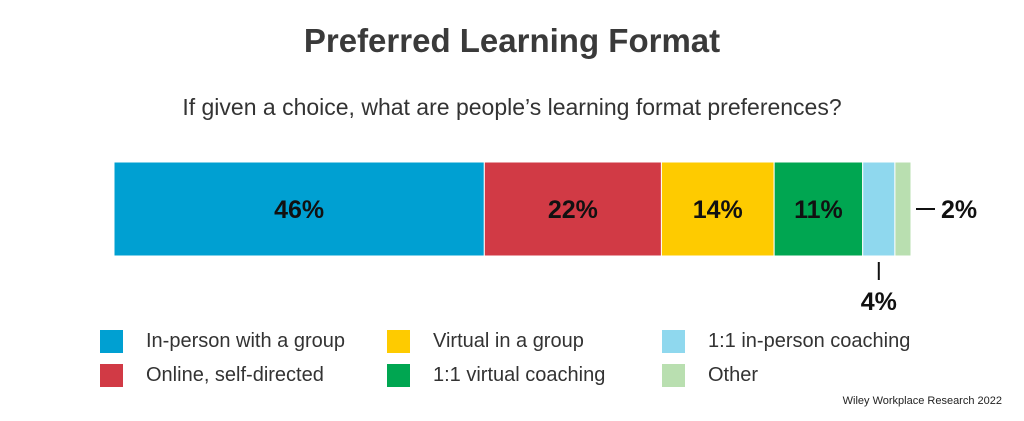 This screenshot has height=421, width=1024. What do you see at coordinates (733, 375) in the screenshot?
I see `legend-label: Other` at bounding box center [733, 375].